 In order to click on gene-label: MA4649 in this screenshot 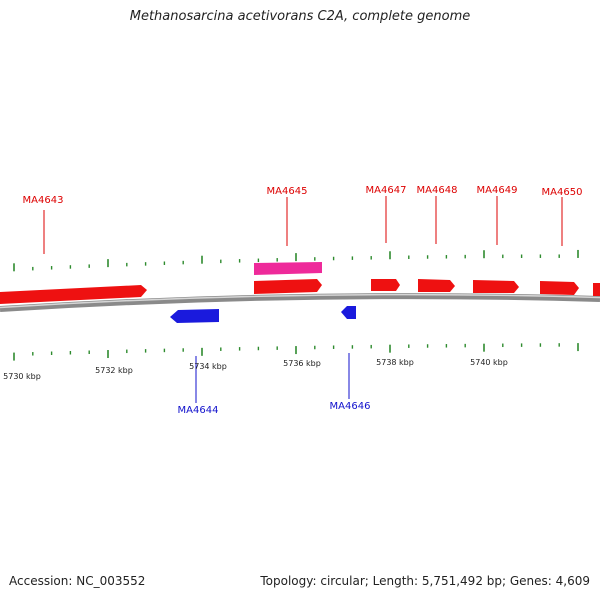, I will do `click(497, 190)`.